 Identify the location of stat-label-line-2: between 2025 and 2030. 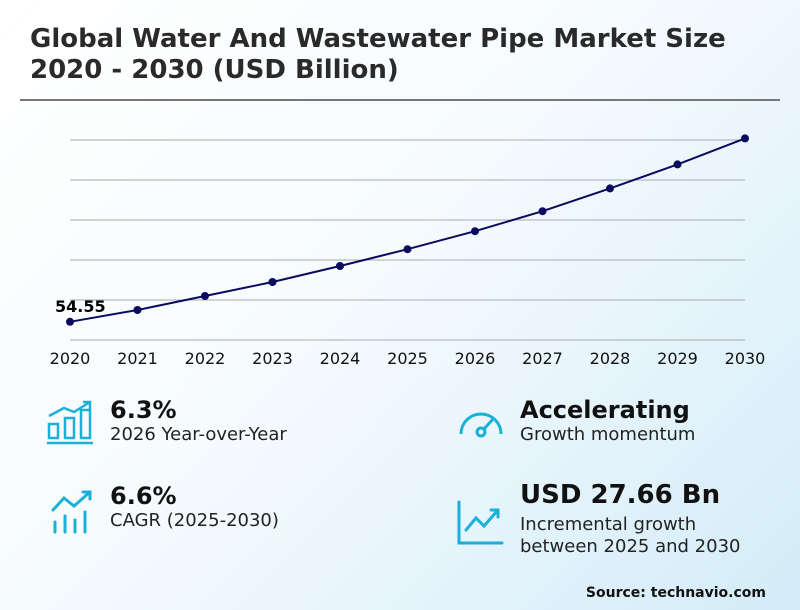
(630, 546).